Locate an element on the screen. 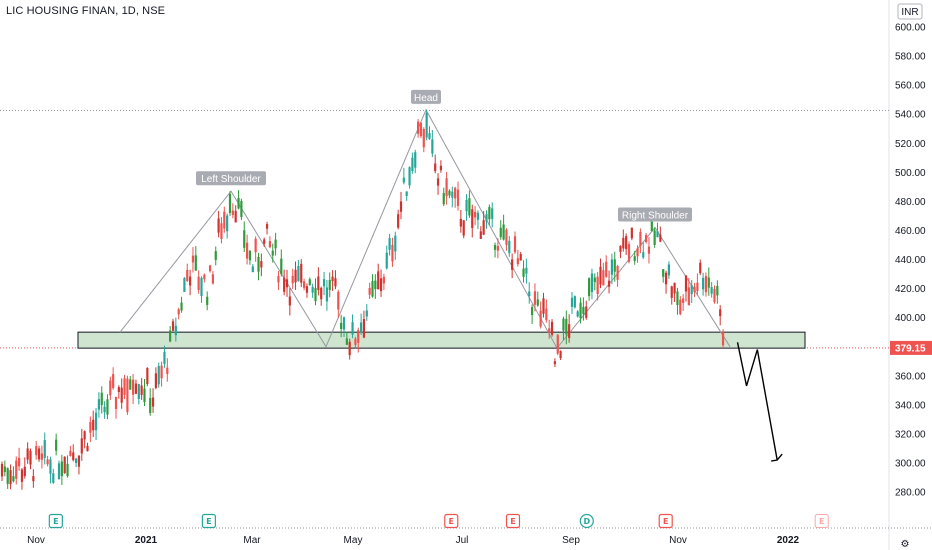  chart-settings-icon: ⚙ is located at coordinates (905, 544).